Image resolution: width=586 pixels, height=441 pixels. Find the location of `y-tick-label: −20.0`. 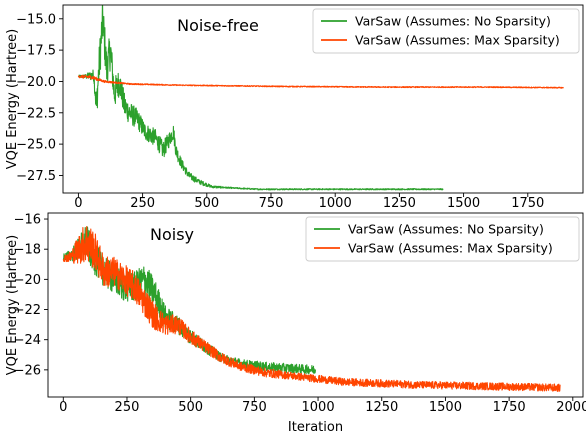

y-tick-label: −20.0 is located at coordinates (36, 82).